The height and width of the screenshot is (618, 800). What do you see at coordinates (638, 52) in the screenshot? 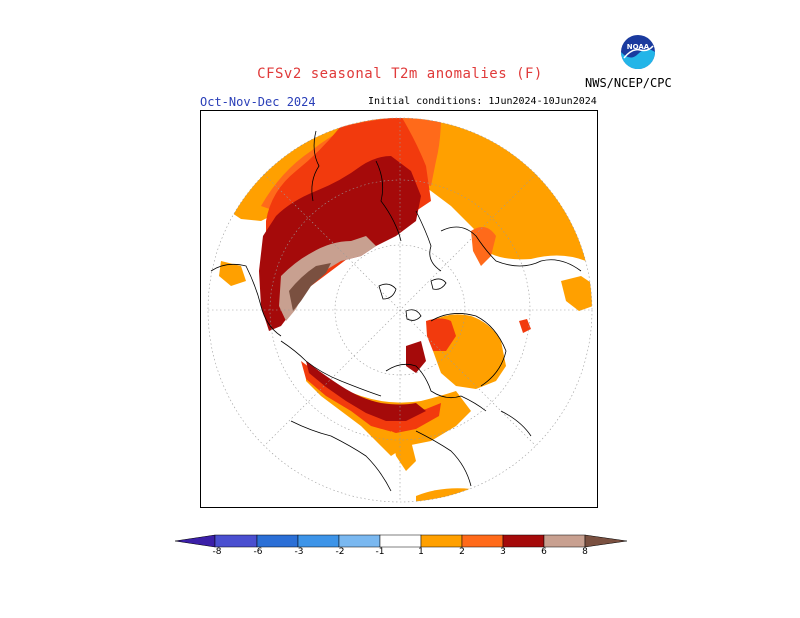
I see `noaa-logo-icon: NOAA` at bounding box center [638, 52].